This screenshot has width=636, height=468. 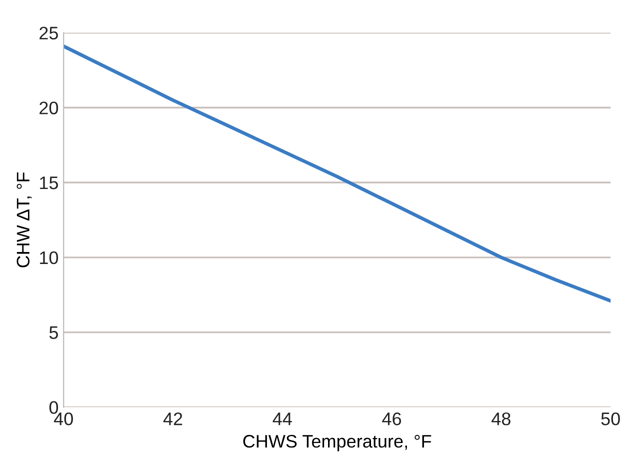 I want to click on x-tick-label: 50, so click(x=610, y=419).